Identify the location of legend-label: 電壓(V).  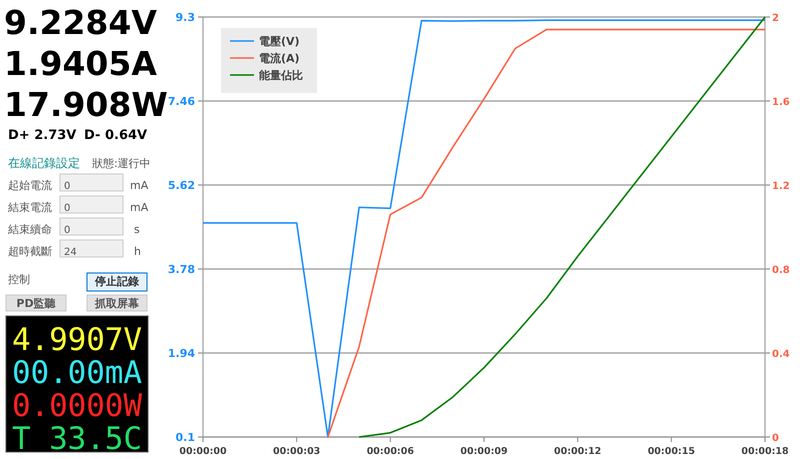
(279, 41).